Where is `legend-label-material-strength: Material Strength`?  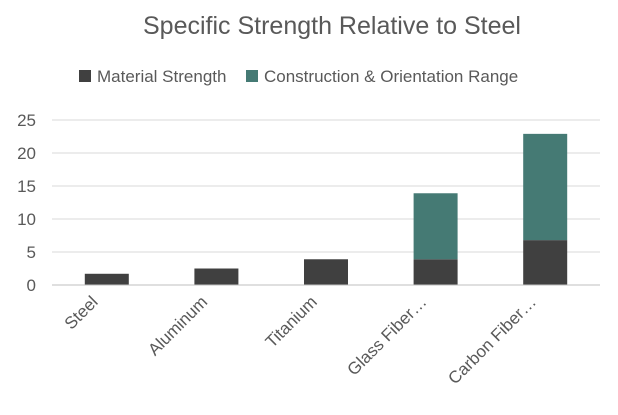 legend-label-material-strength: Material Strength is located at coordinates (161, 76).